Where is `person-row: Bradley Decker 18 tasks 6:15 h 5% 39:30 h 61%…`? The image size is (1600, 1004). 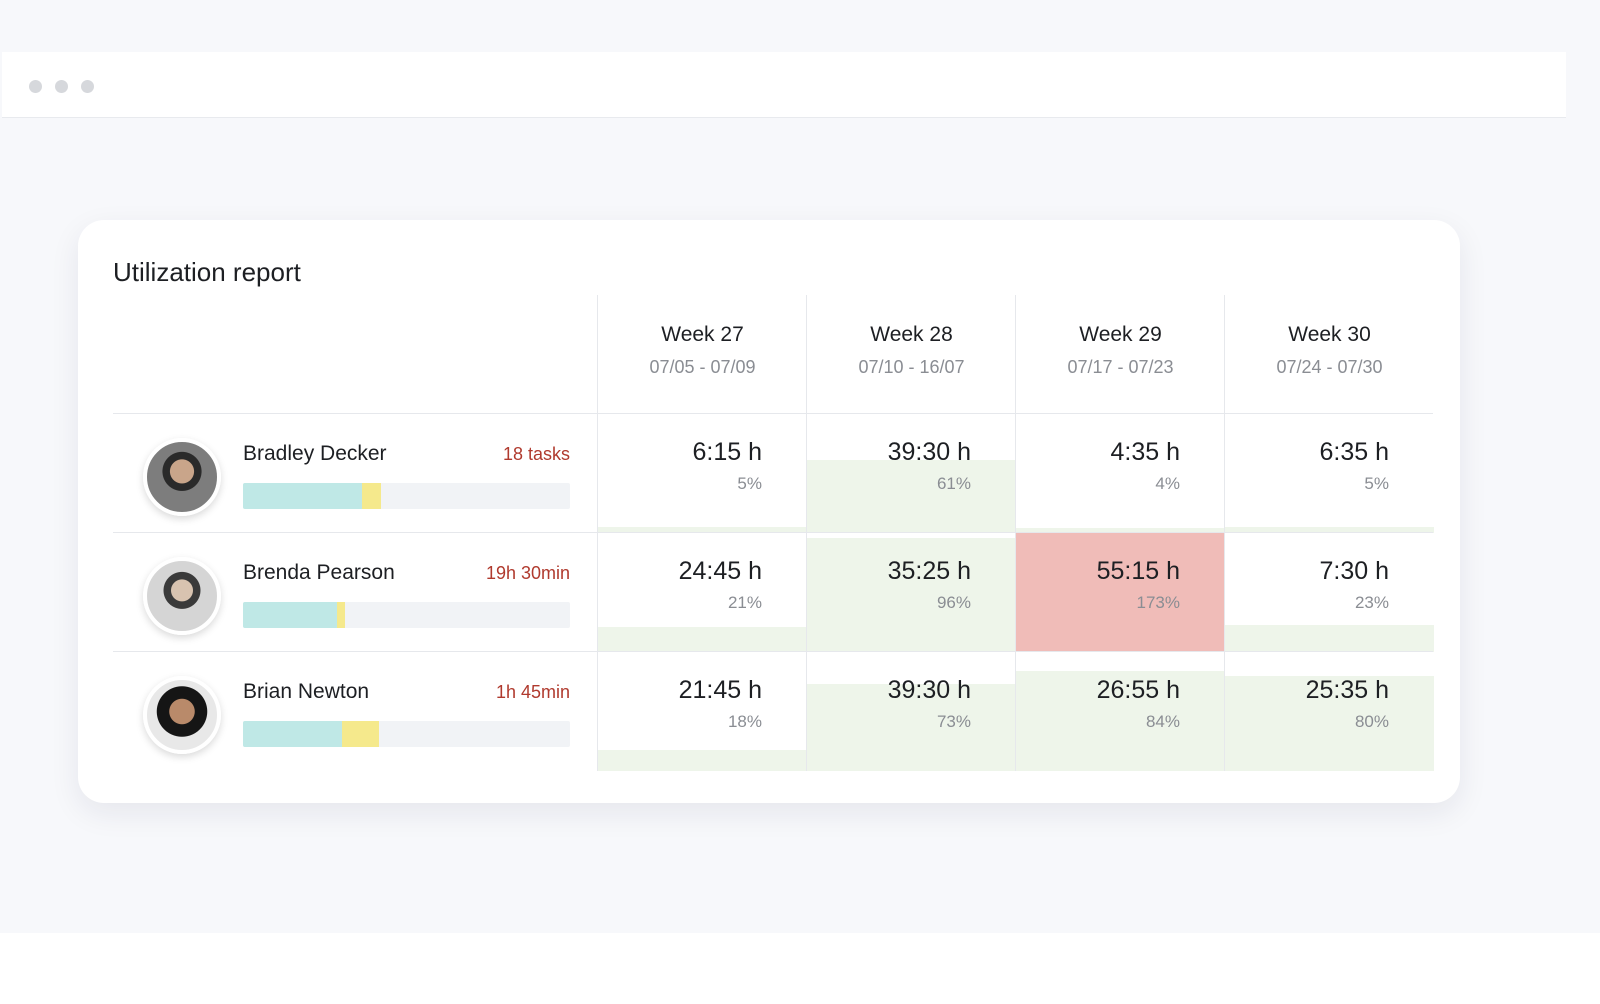
person-row: Bradley Decker 18 tasks 6:15 h 5% 39:30 h 61%… is located at coordinates (773, 473).